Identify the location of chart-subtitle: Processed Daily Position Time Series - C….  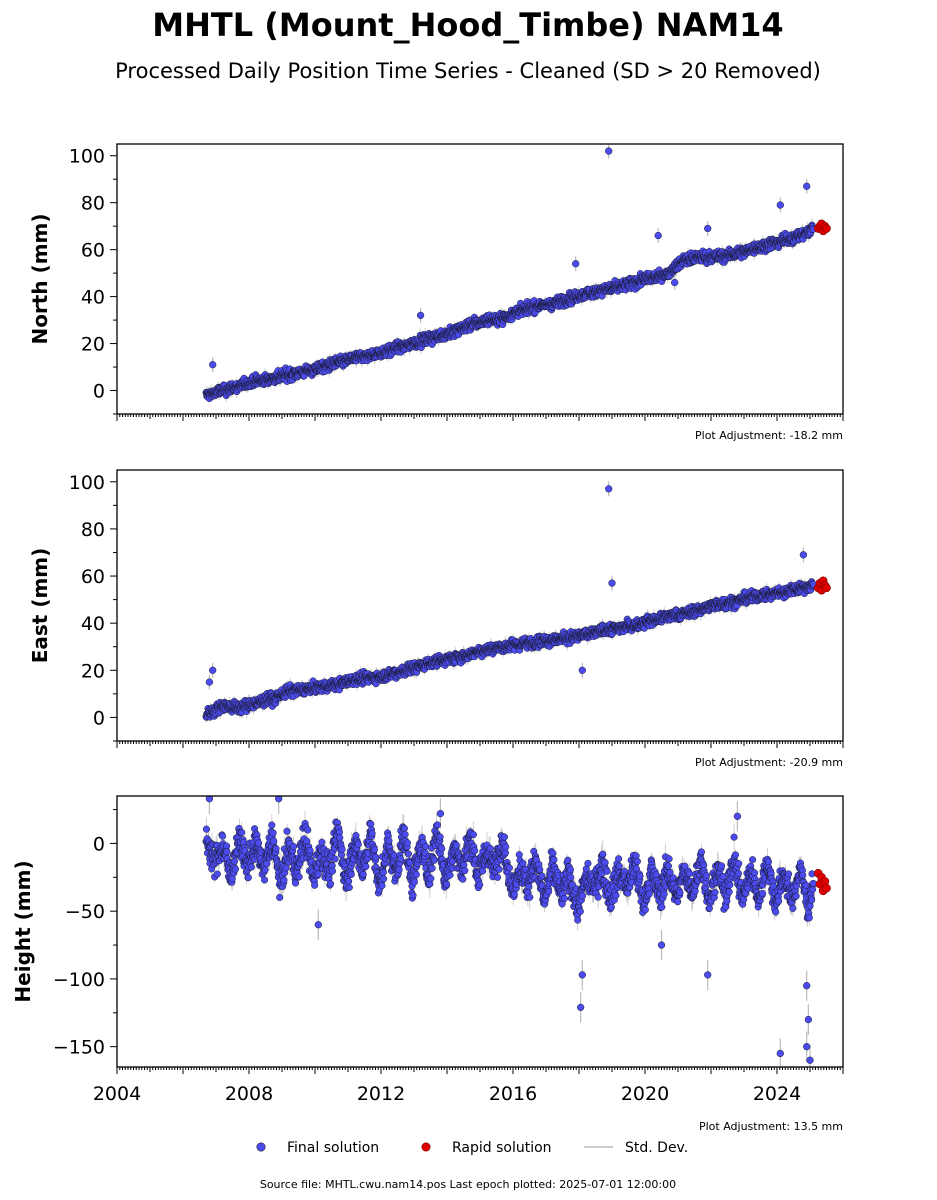
(468, 71).